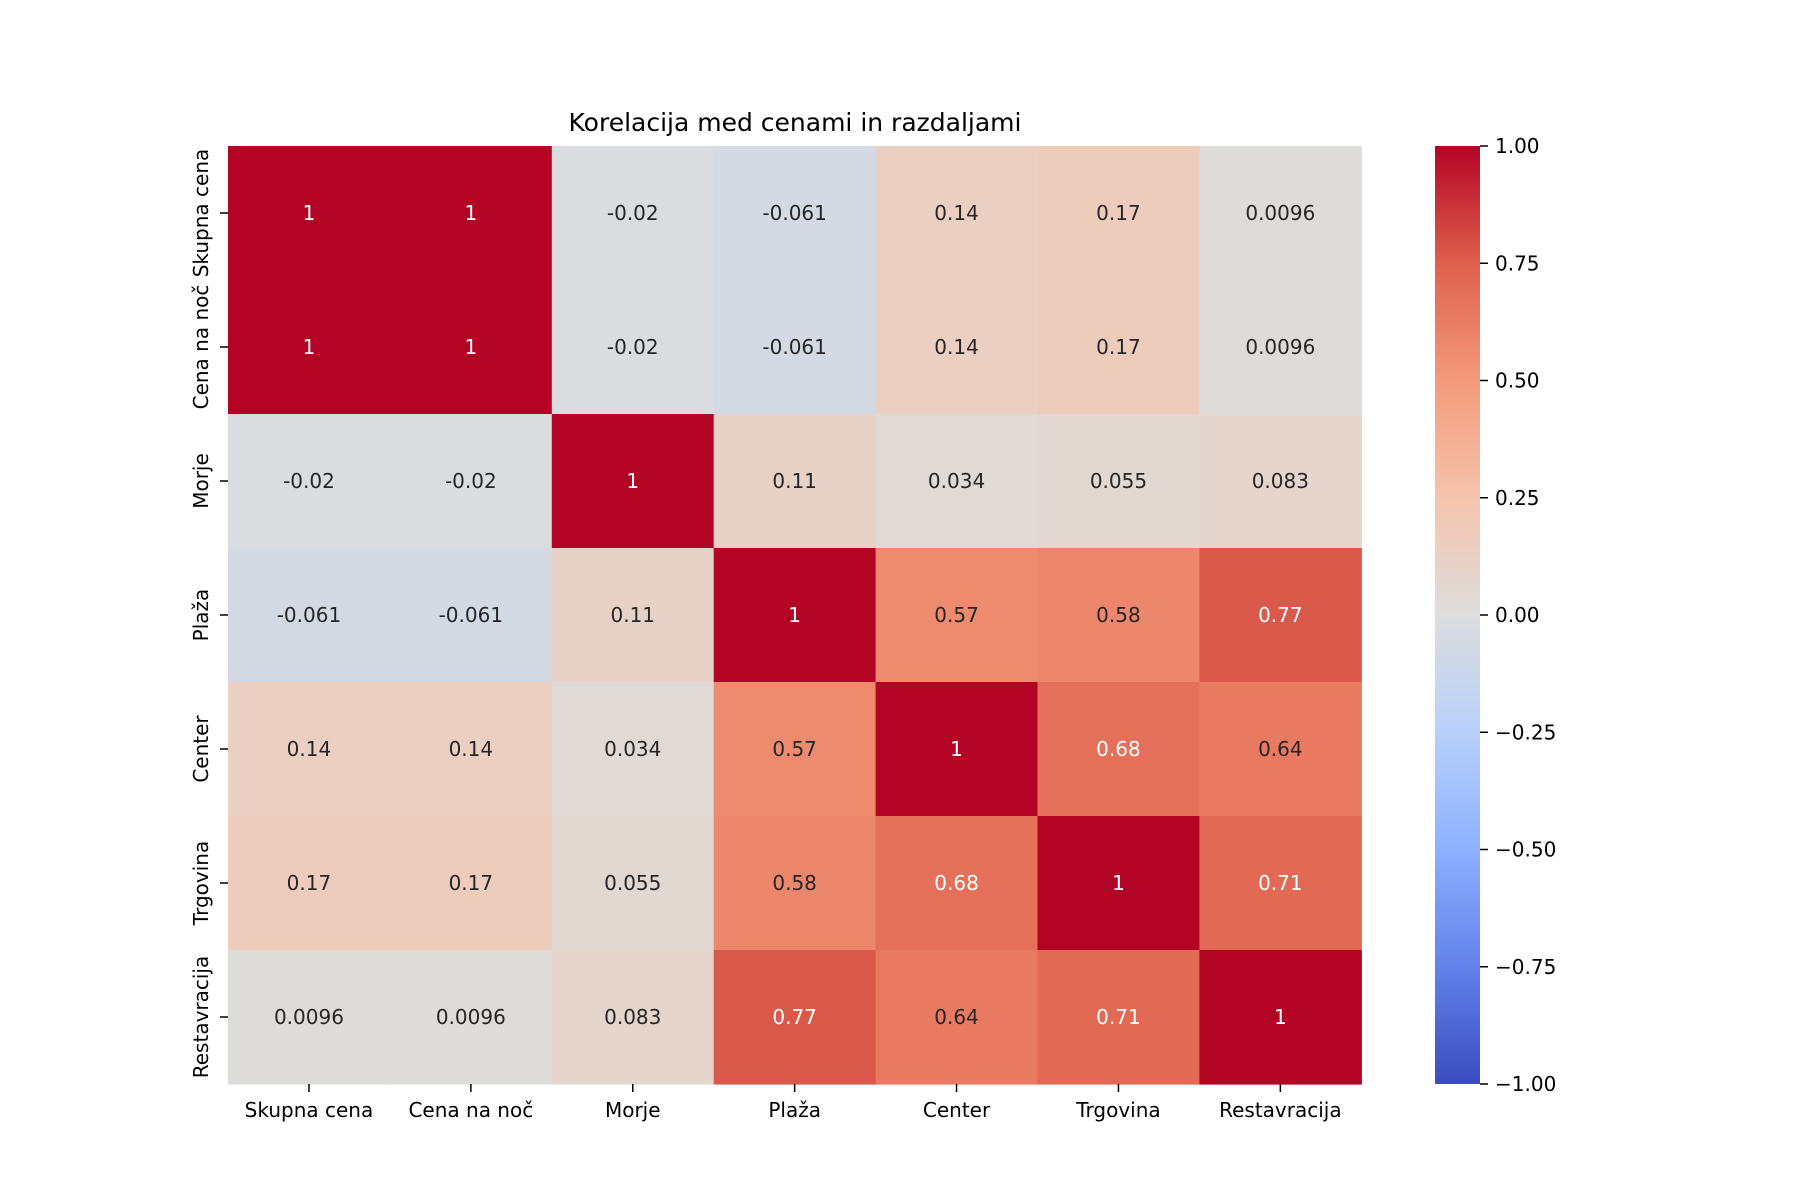 This screenshot has width=1800, height=1200. What do you see at coordinates (201, 749) in the screenshot?
I see `y-tick-label: Center` at bounding box center [201, 749].